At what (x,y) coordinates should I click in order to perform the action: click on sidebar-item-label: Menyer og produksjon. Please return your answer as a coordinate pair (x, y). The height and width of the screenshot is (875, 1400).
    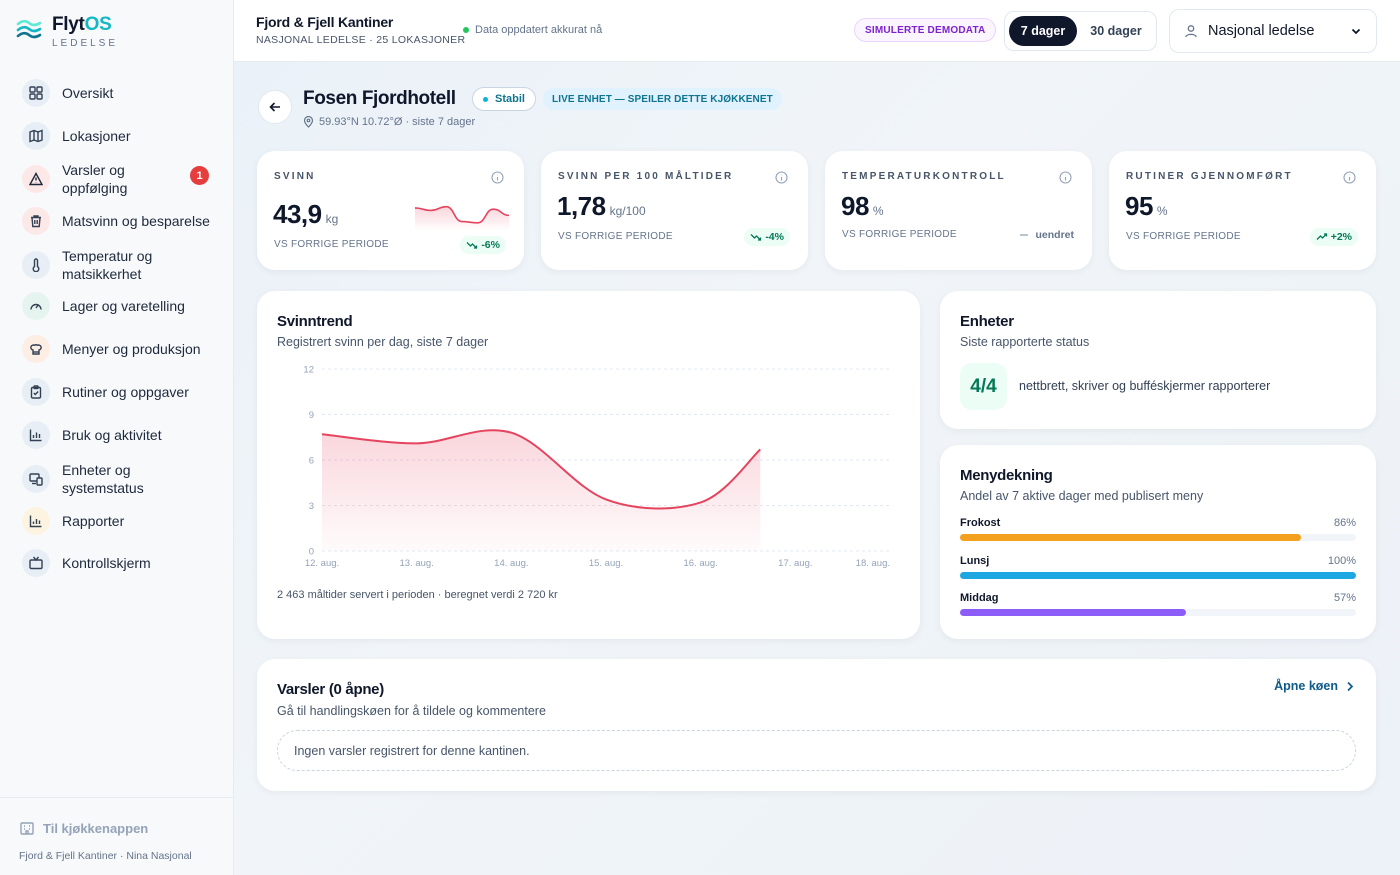
    Looking at the image, I should click on (131, 349).